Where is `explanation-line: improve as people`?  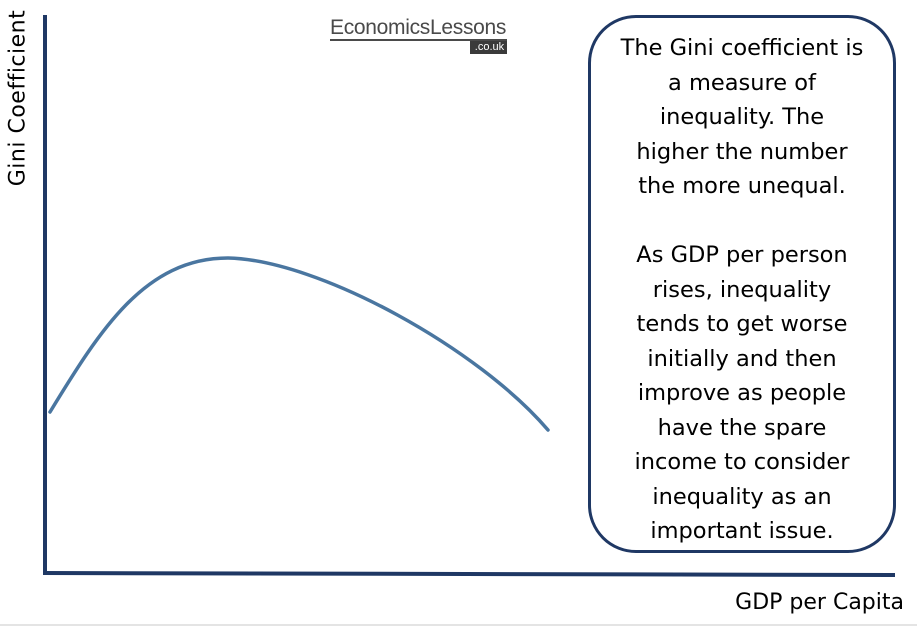 explanation-line: improve as people is located at coordinates (742, 393).